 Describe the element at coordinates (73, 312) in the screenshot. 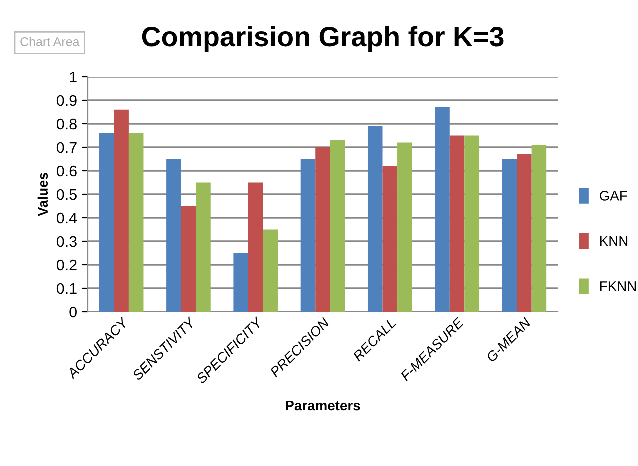

I see `y-tick-label: 0` at that location.